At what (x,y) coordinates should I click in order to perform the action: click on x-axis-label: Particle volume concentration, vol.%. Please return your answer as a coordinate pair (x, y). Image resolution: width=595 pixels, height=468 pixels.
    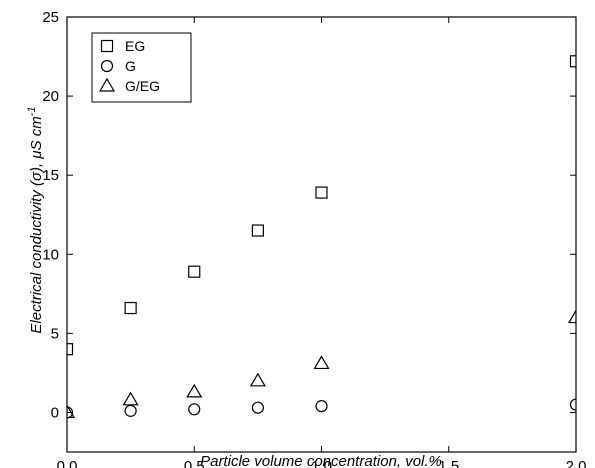
    Looking at the image, I should click on (321, 460).